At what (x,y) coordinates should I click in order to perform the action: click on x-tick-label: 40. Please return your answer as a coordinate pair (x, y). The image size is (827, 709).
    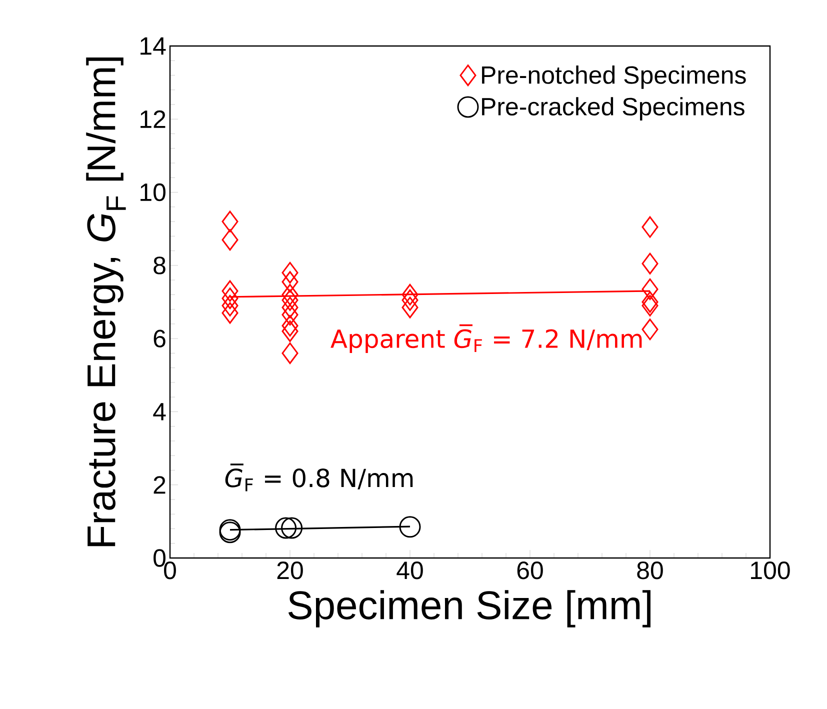
    Looking at the image, I should click on (409, 571).